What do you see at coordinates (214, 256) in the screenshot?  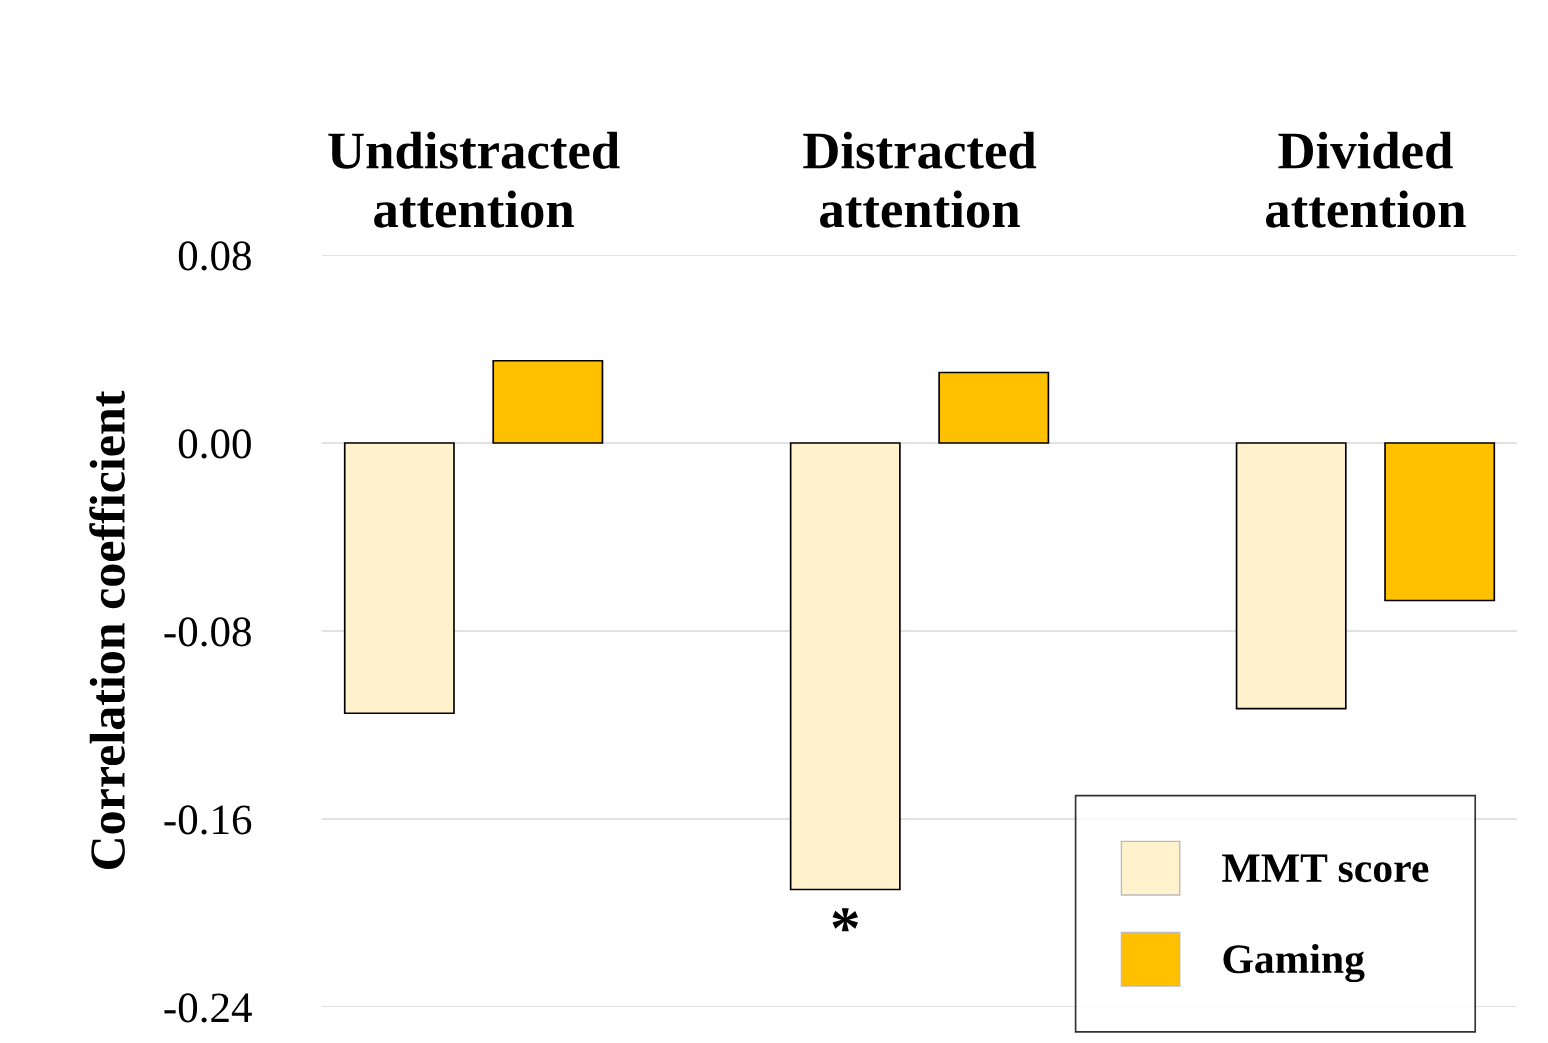 I see `y-tick-label: 0.08` at bounding box center [214, 256].